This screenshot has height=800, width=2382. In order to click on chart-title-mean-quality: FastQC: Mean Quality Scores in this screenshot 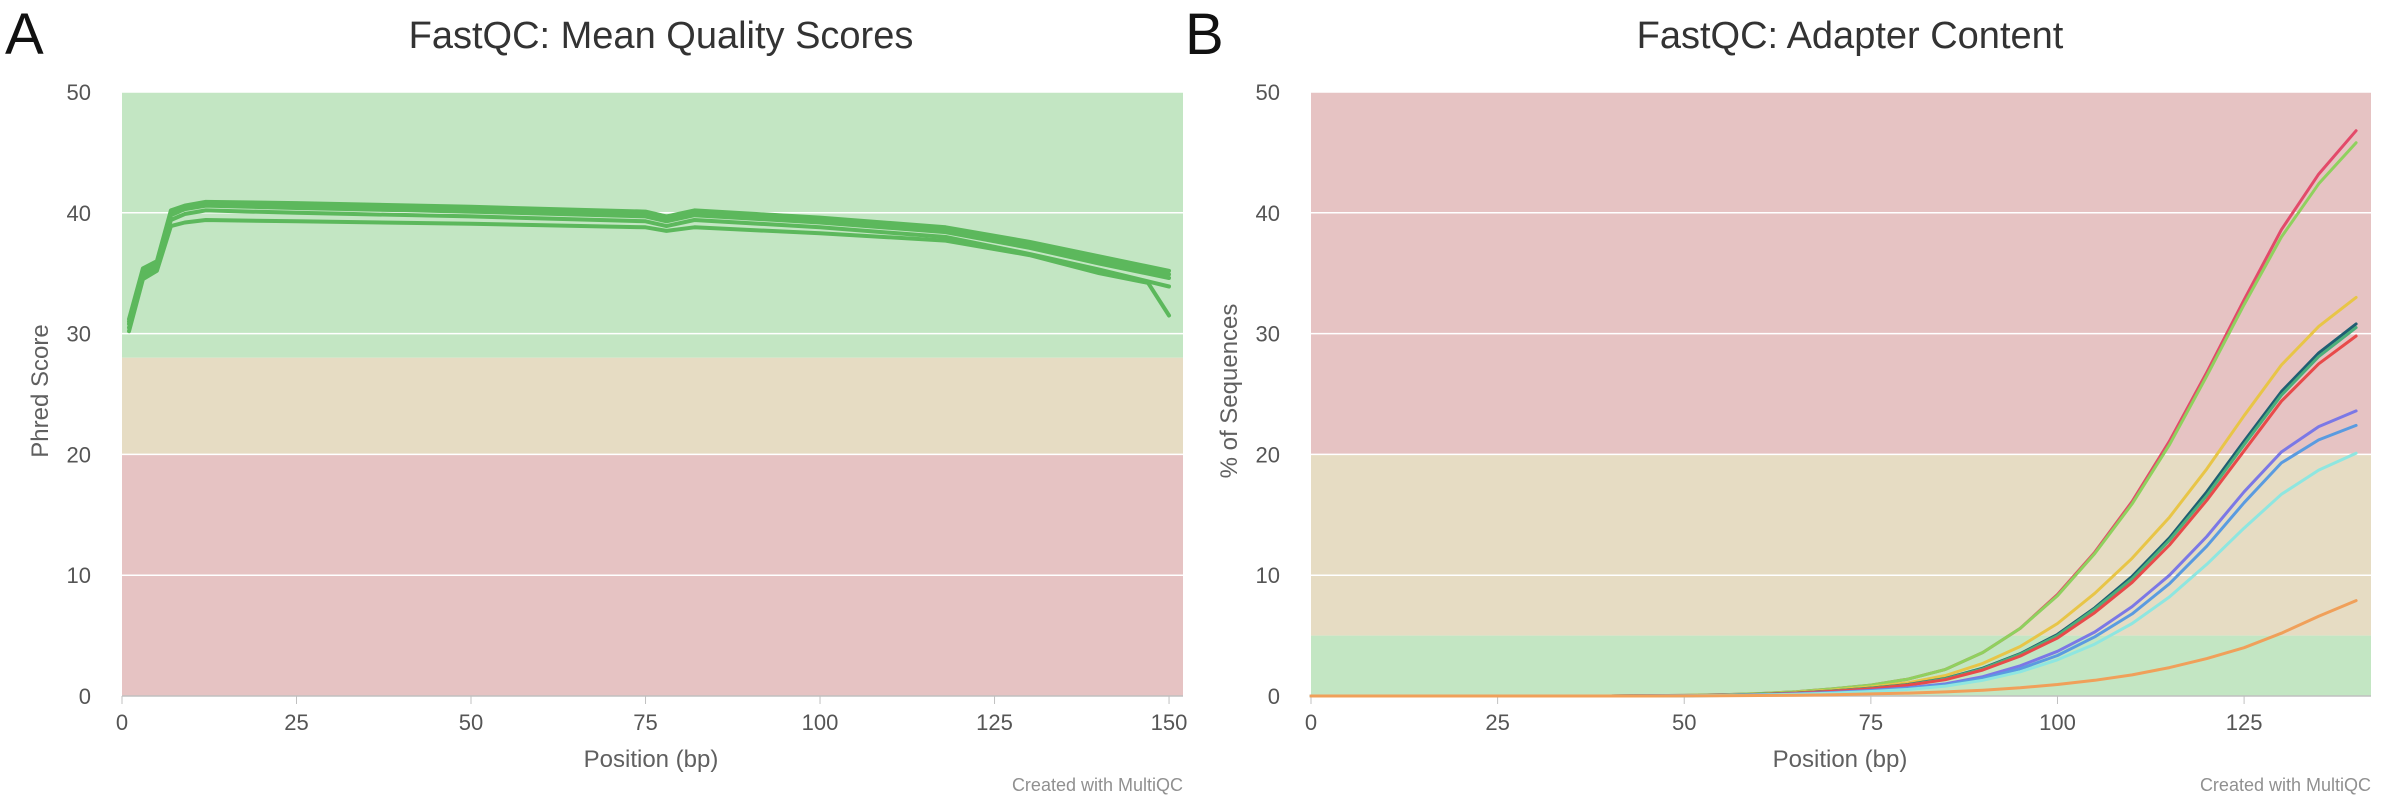, I will do `click(661, 36)`.